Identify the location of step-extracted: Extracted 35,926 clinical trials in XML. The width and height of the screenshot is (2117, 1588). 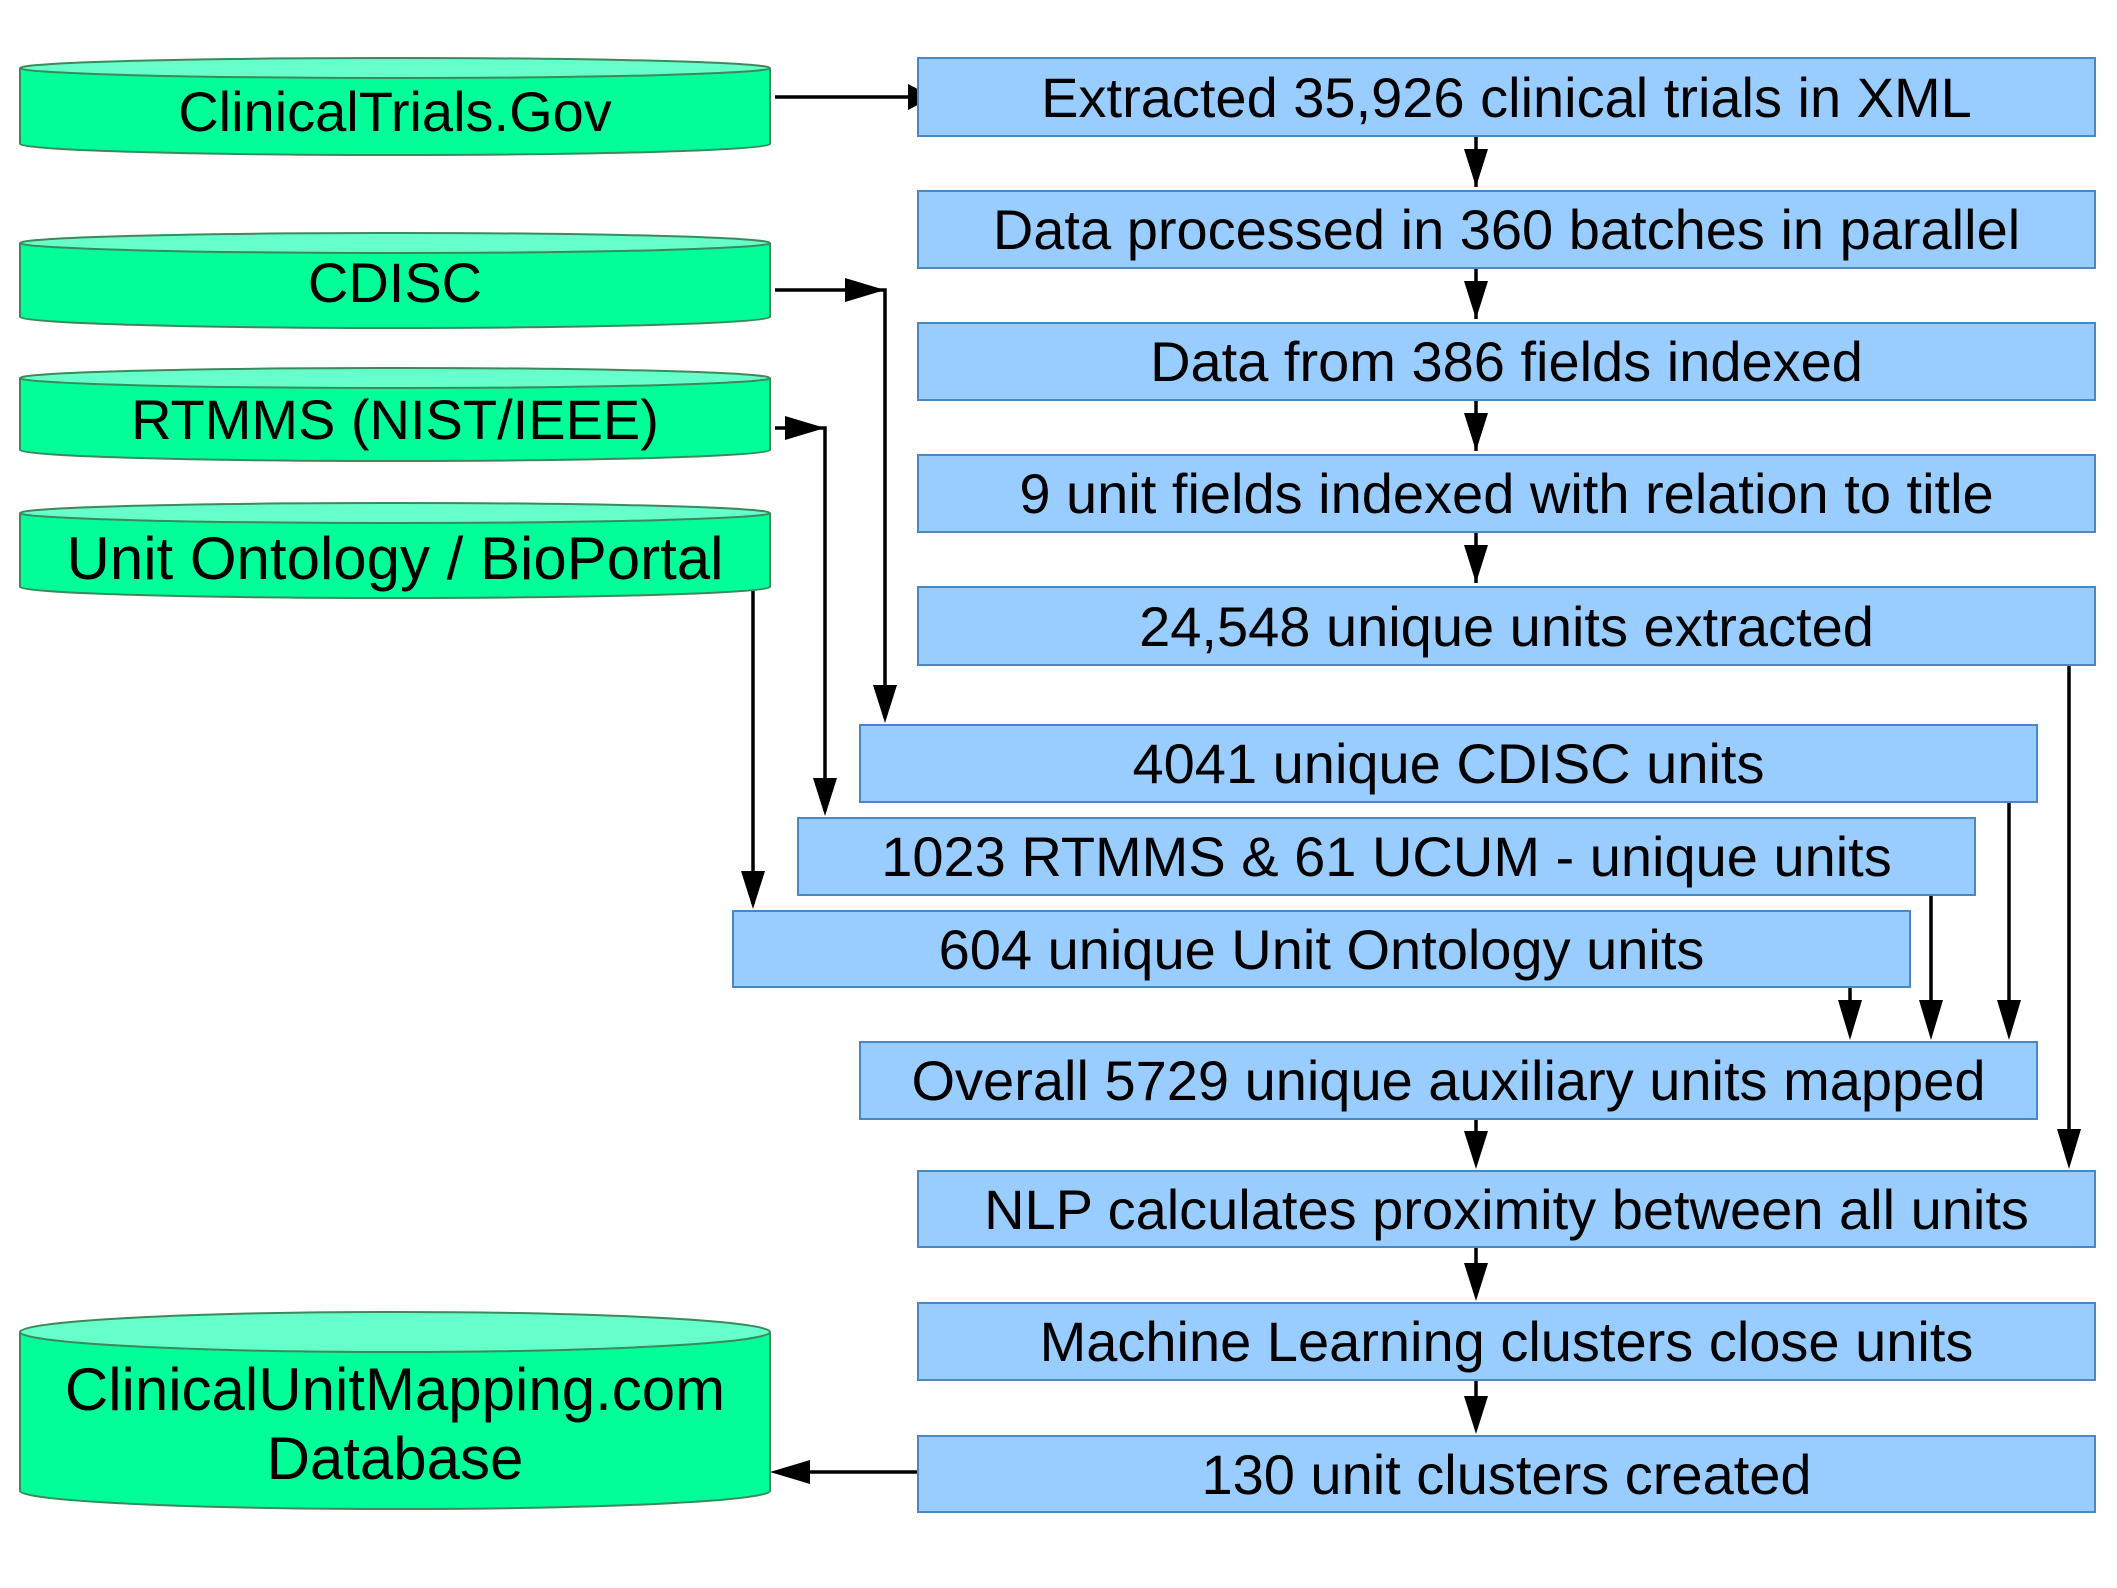
(1506, 97).